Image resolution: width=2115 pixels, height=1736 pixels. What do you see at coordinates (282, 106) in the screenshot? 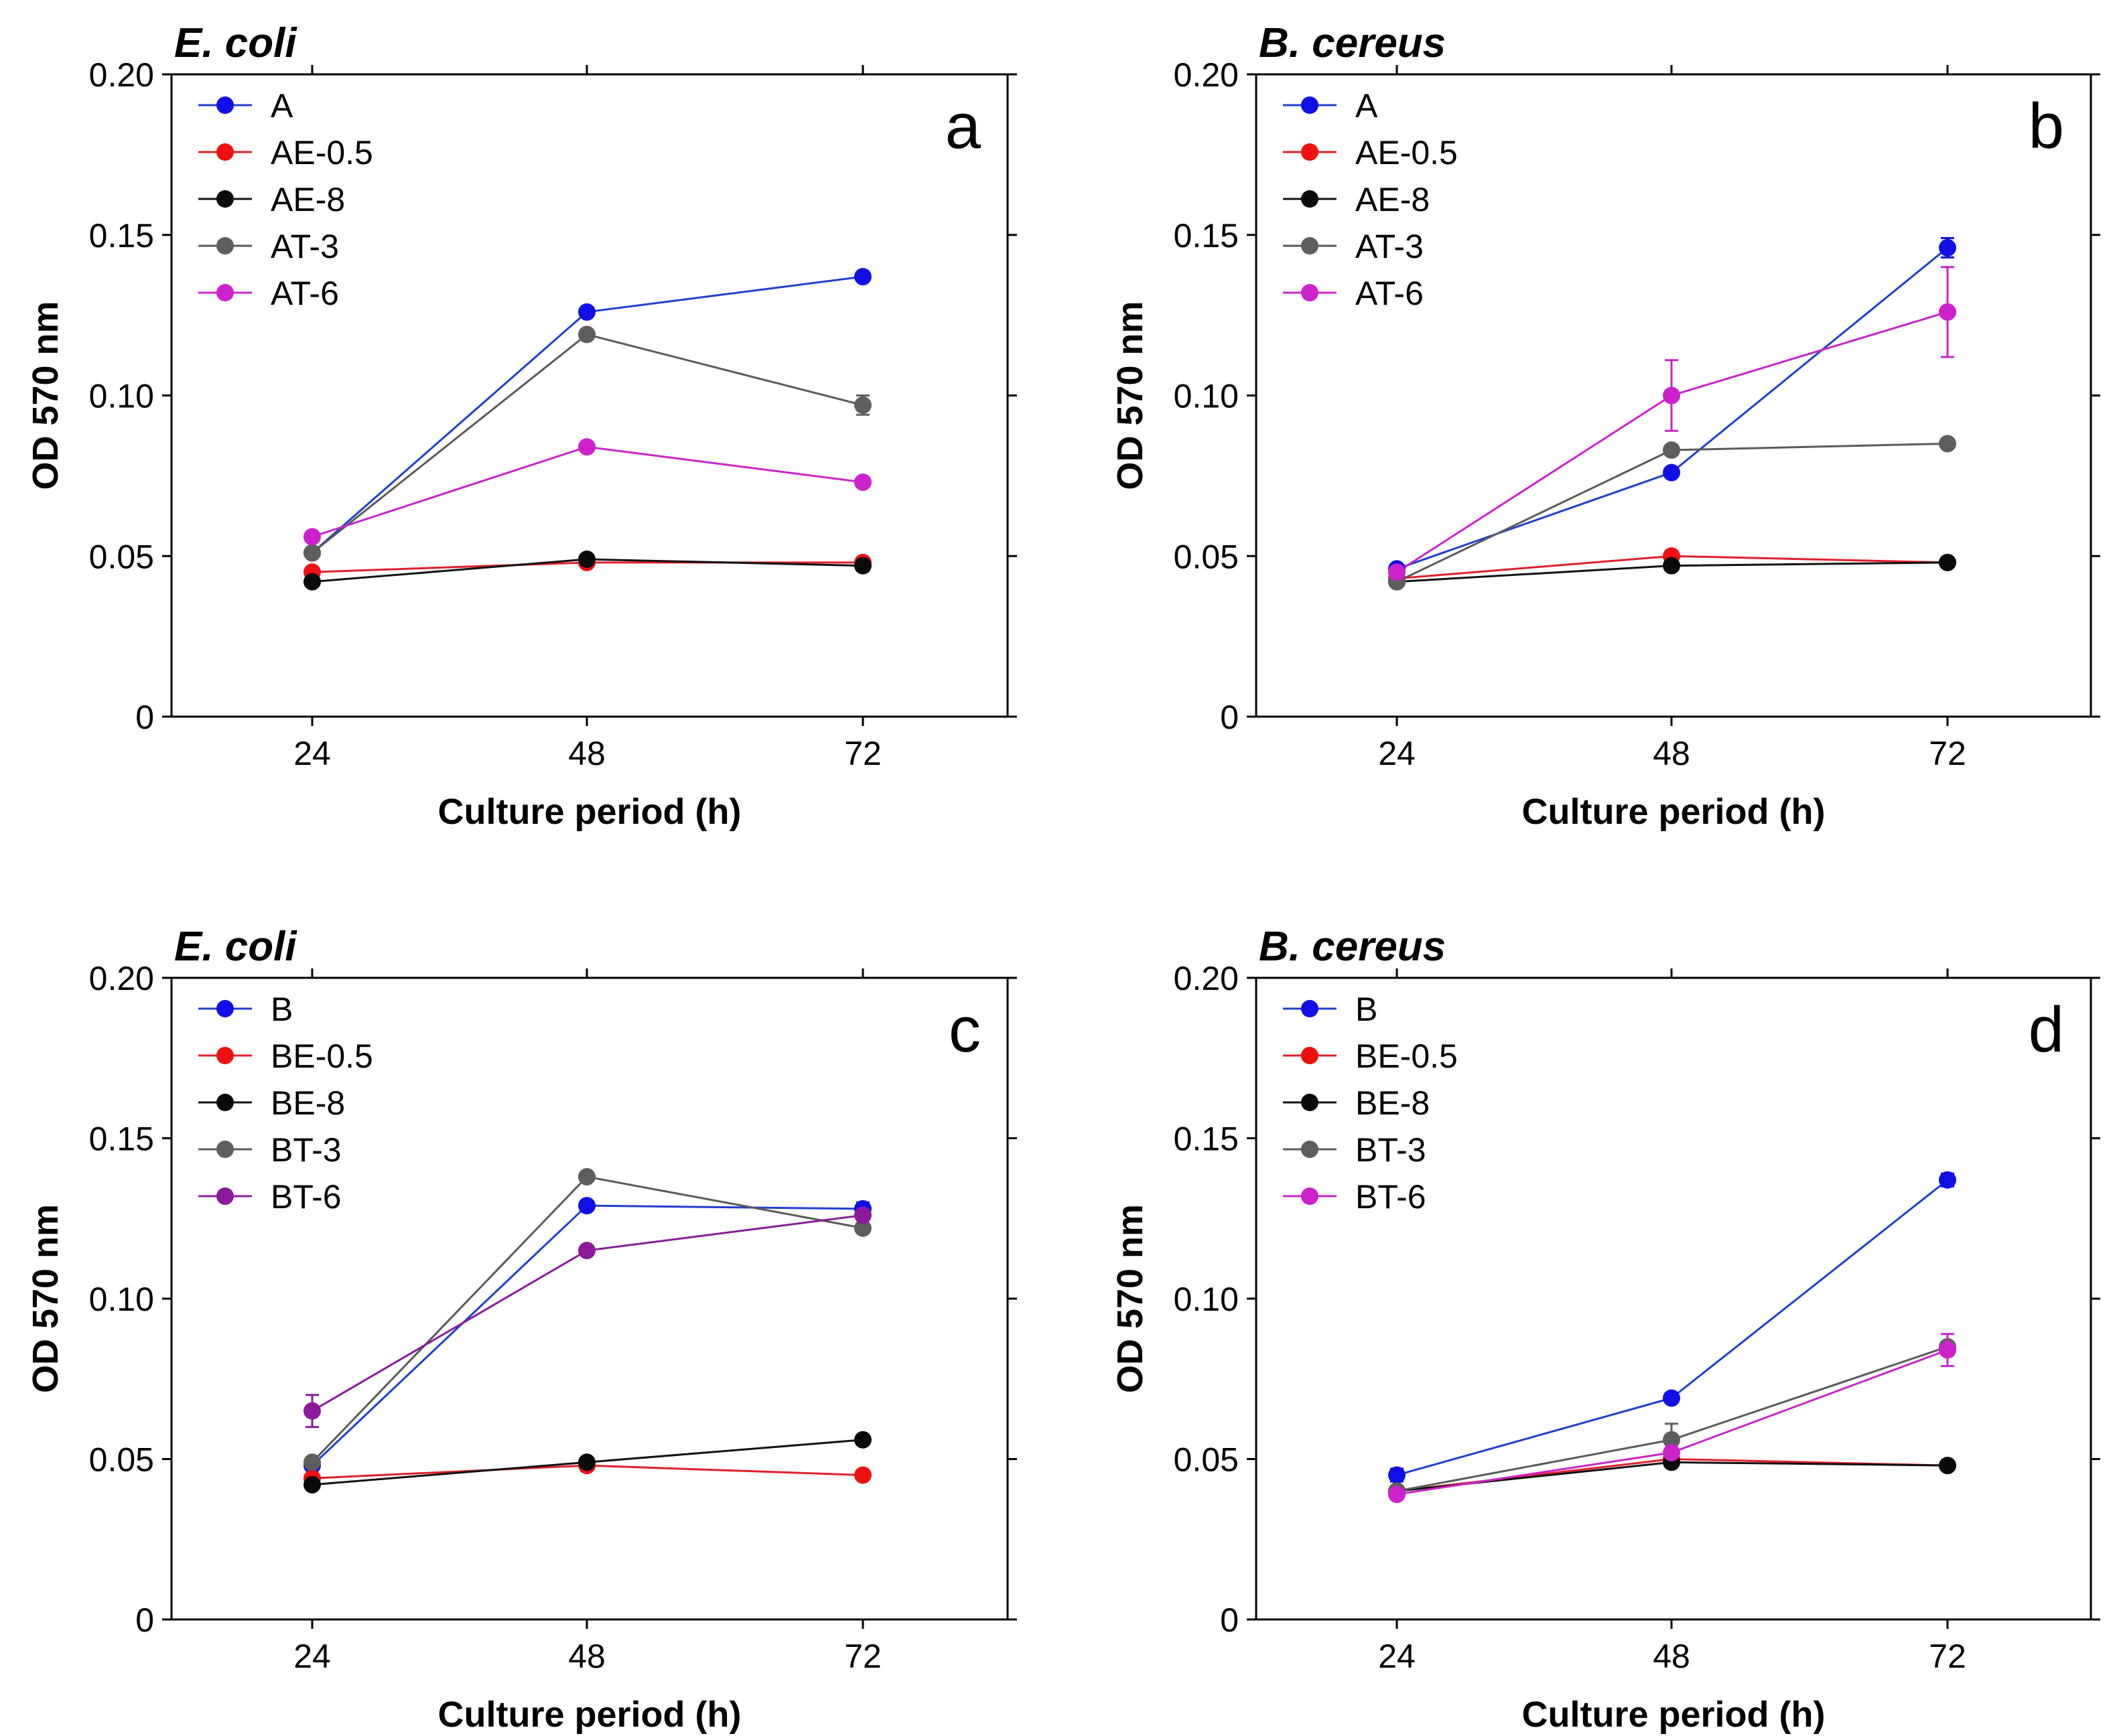
I see `legend-label: A` at bounding box center [282, 106].